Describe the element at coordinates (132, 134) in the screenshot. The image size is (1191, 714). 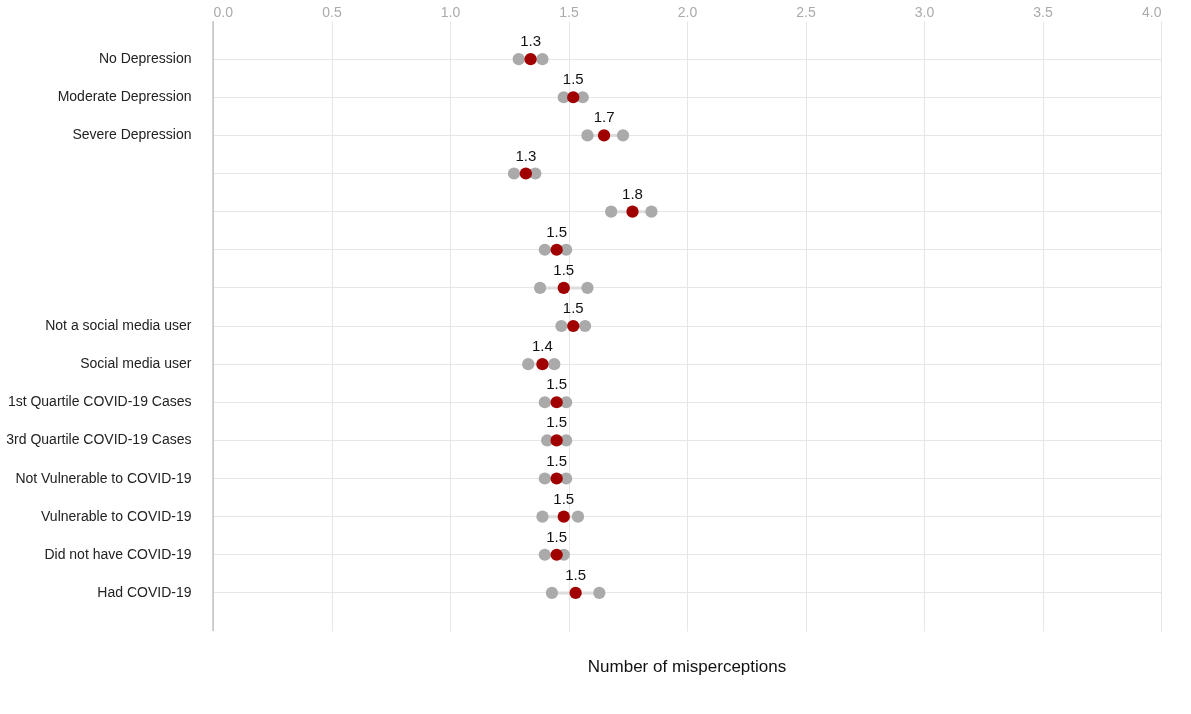
I see `y-tick-label: Severe Depression` at that location.